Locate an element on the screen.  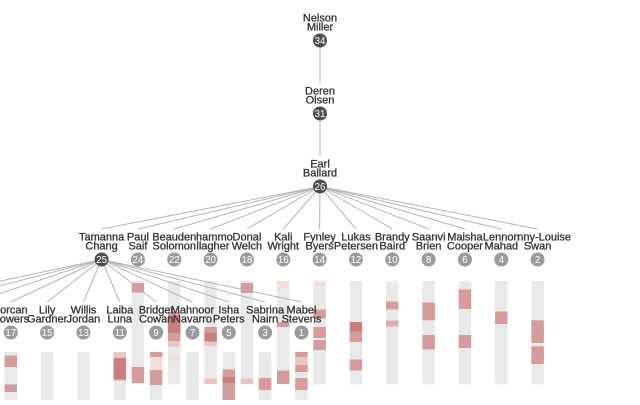
svg-text: 16 is located at coordinates (283, 260).